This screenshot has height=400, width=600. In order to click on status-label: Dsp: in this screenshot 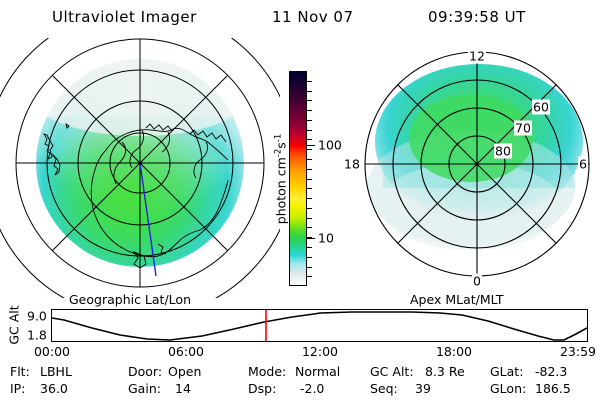, I will do `click(262, 388)`.